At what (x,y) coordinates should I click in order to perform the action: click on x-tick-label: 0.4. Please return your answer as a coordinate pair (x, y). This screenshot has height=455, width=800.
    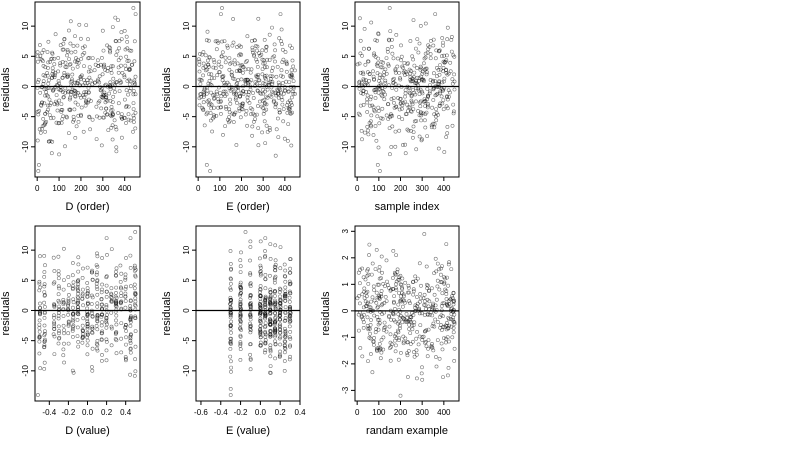
    Looking at the image, I should click on (300, 412).